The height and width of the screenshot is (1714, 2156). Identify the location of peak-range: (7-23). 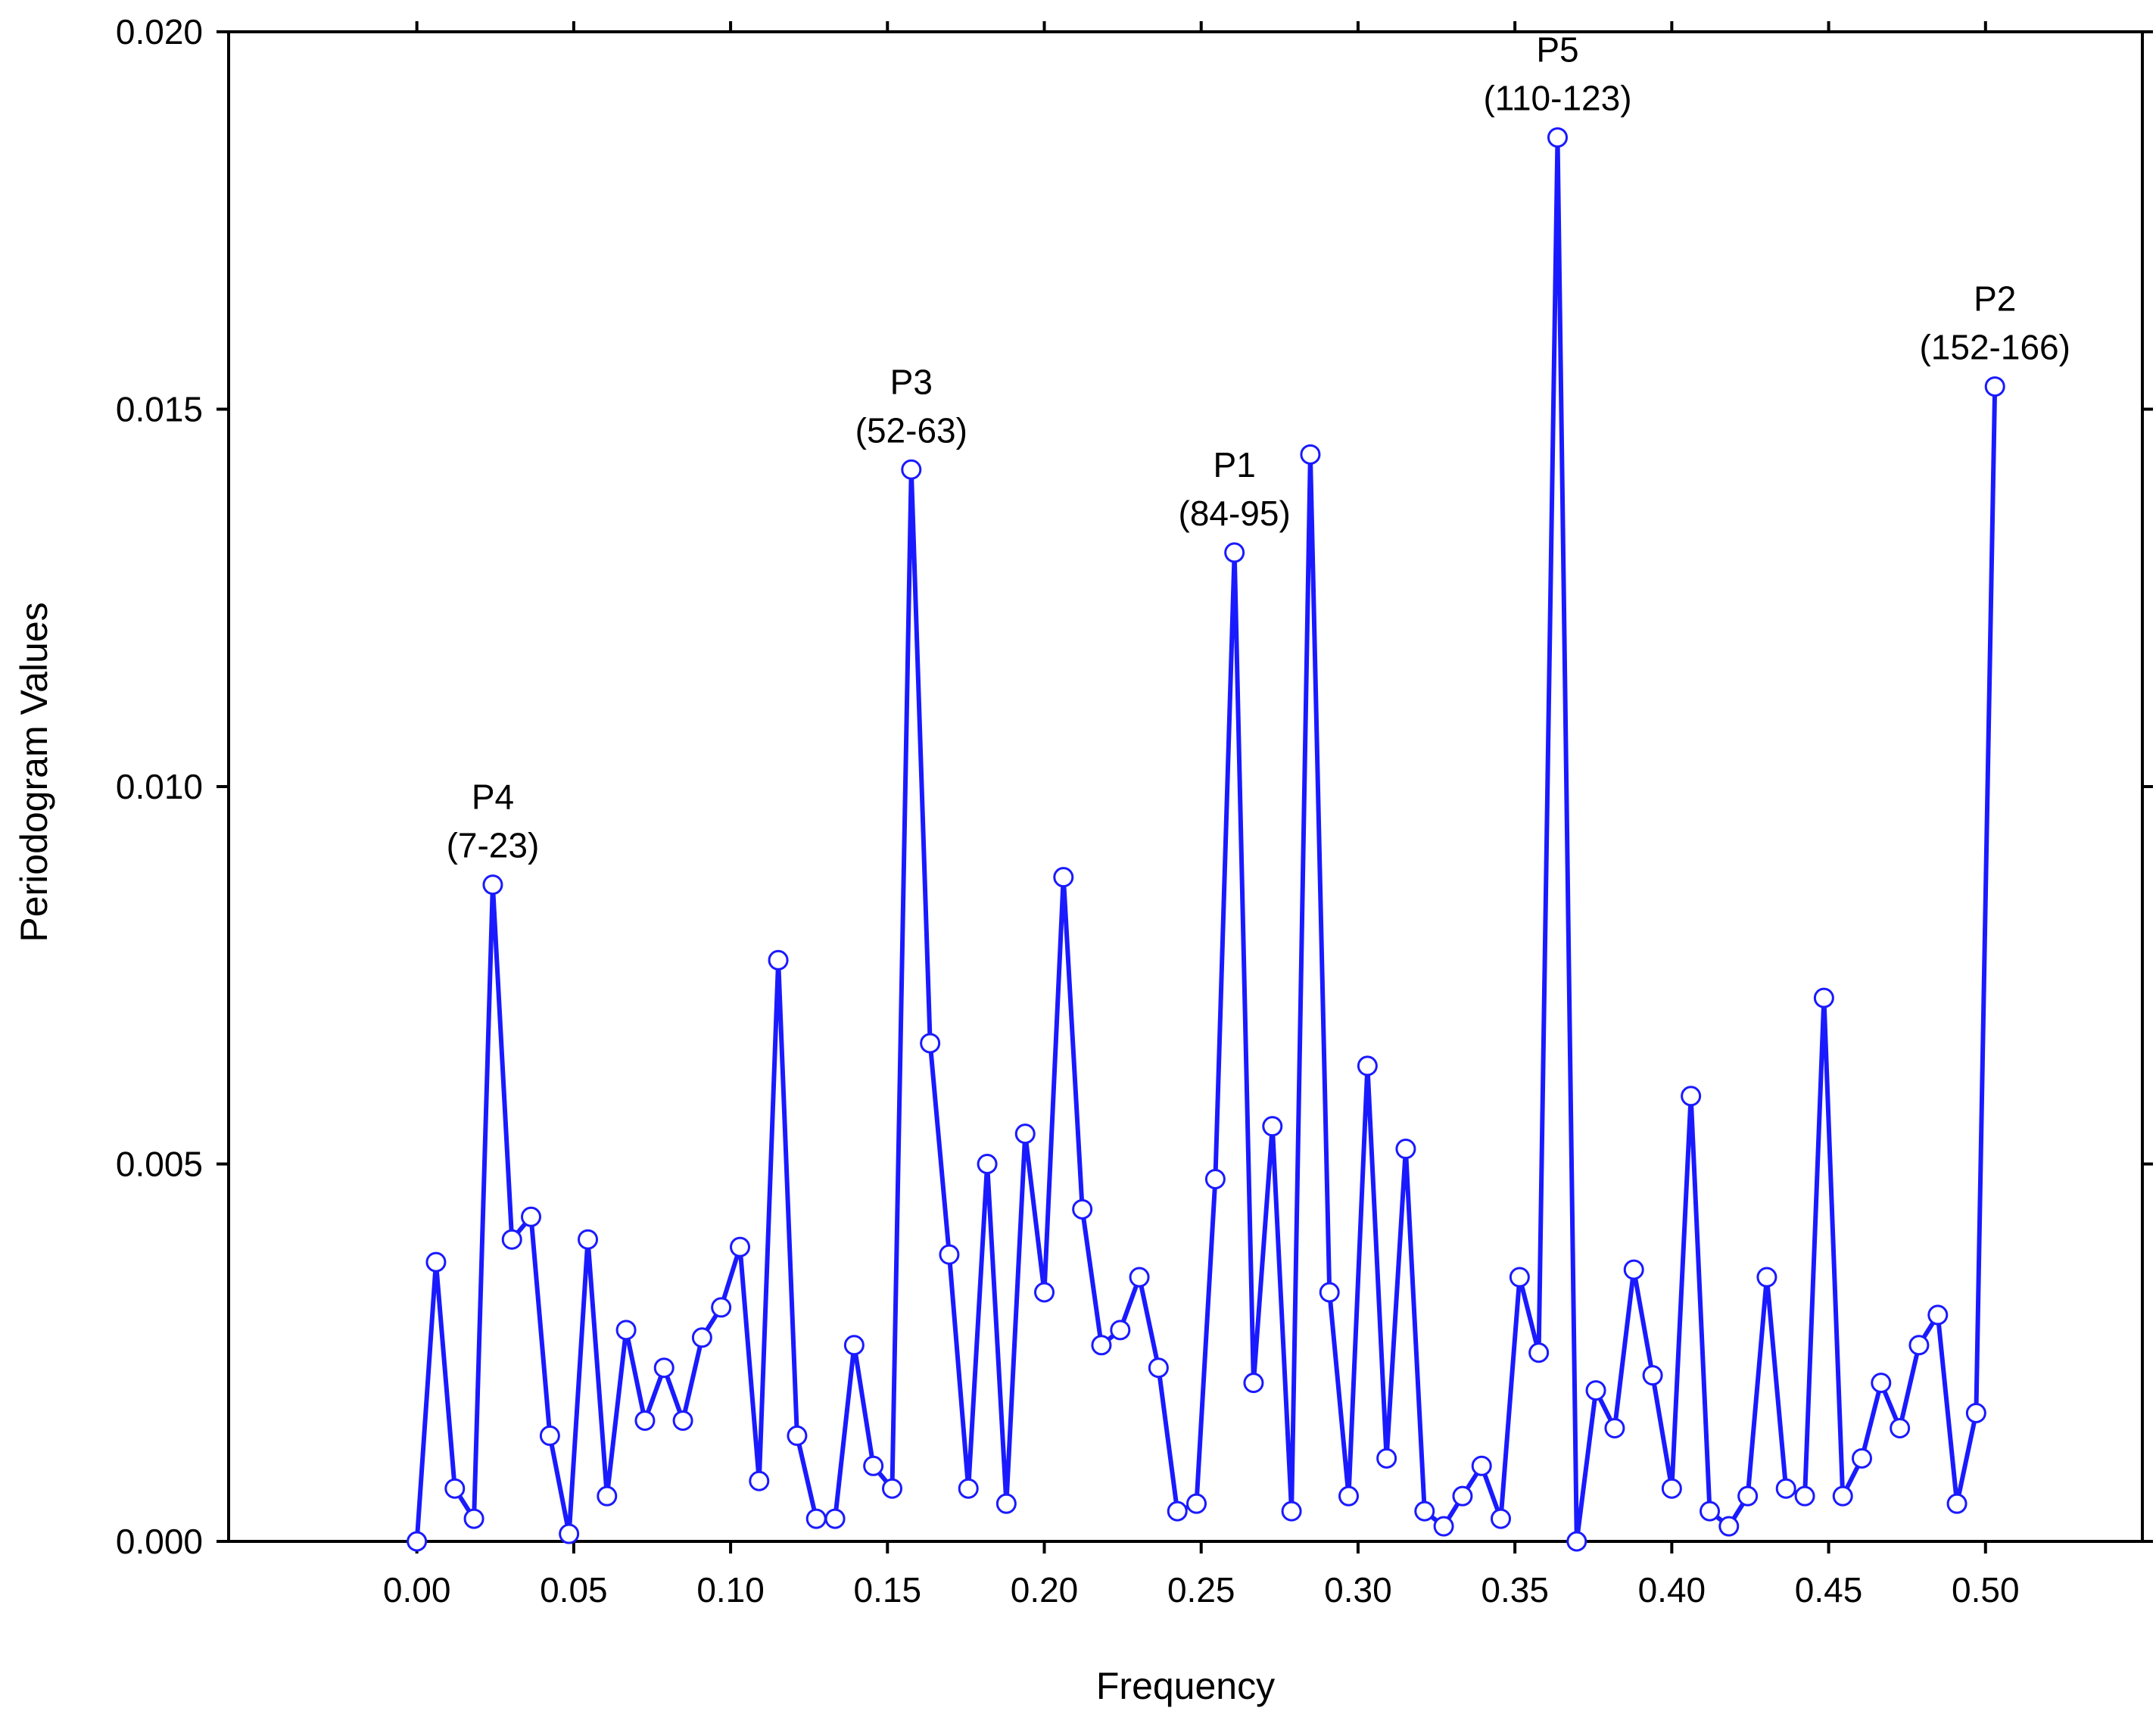
(494, 845).